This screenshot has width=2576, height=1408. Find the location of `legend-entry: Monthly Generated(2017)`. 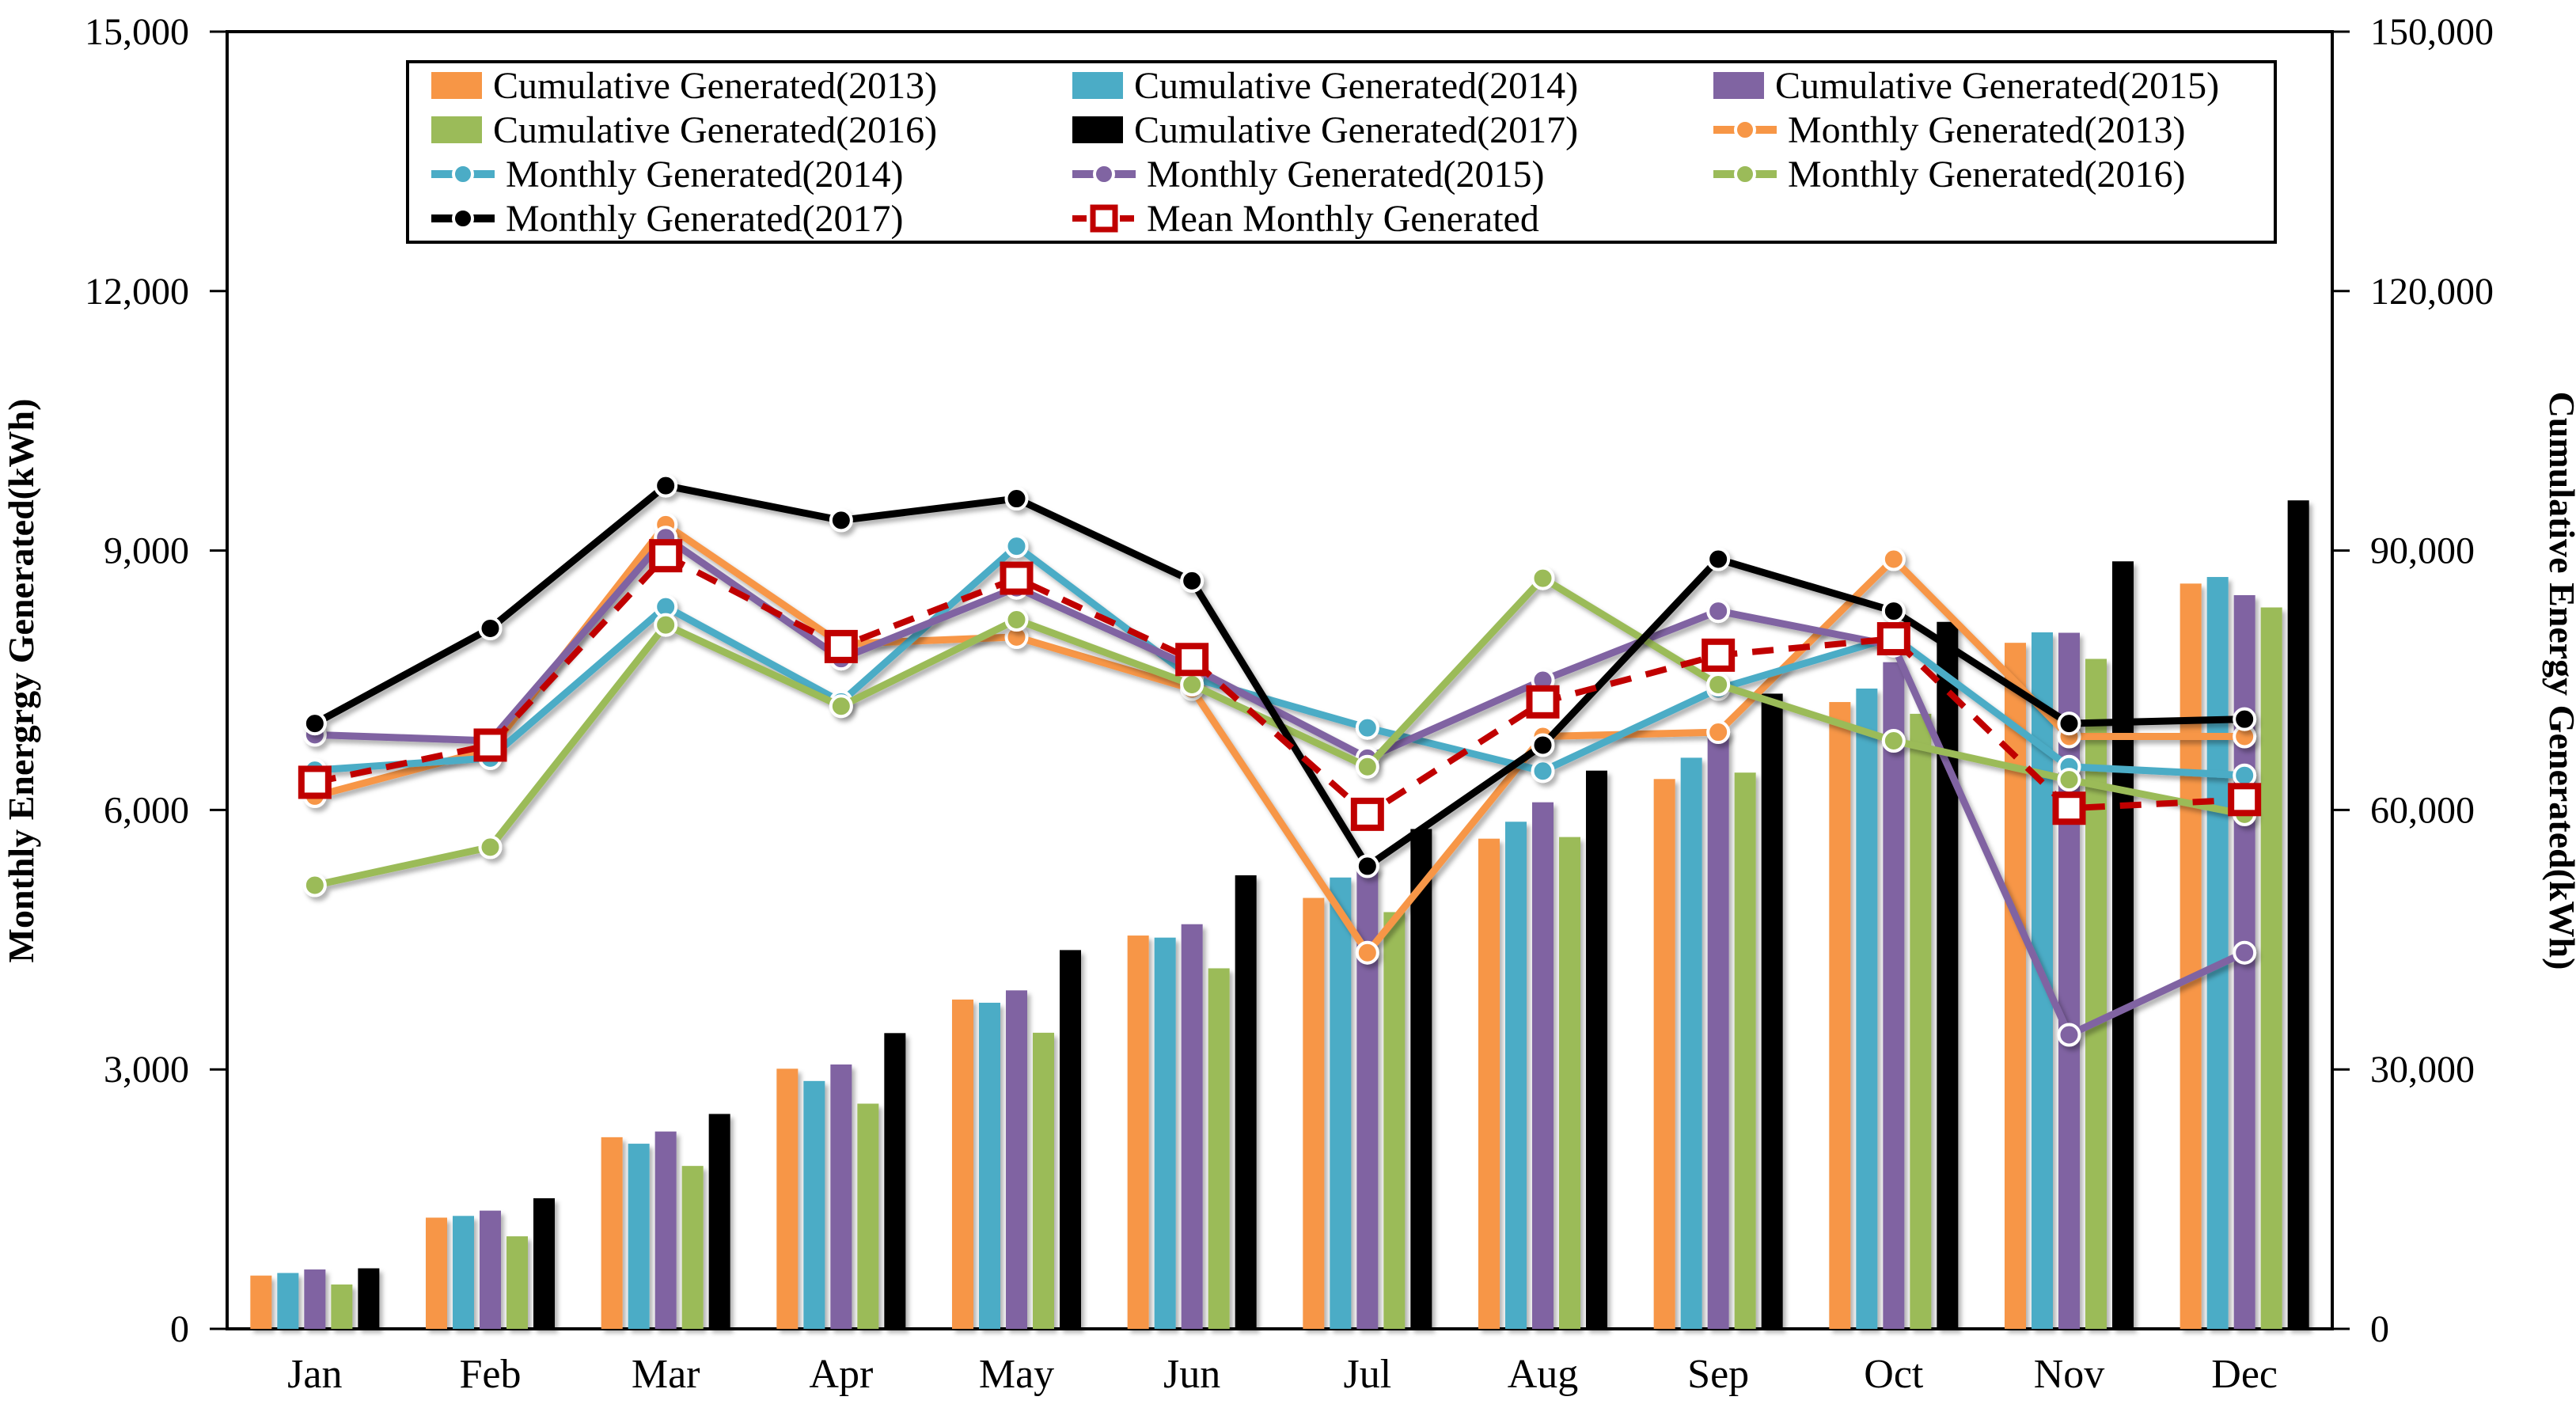

legend-entry: Monthly Generated(2017) is located at coordinates (667, 219).